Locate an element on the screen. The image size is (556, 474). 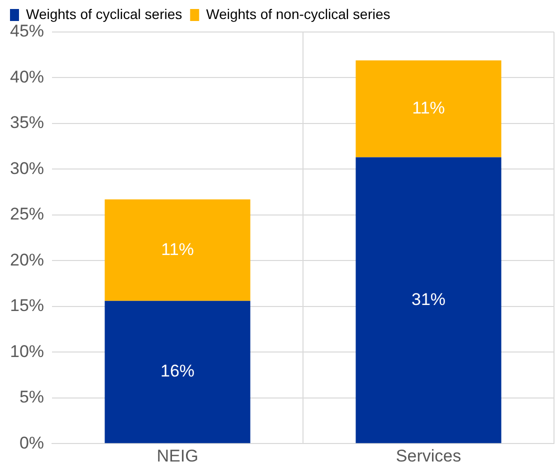
data-label: 31% is located at coordinates (428, 299).